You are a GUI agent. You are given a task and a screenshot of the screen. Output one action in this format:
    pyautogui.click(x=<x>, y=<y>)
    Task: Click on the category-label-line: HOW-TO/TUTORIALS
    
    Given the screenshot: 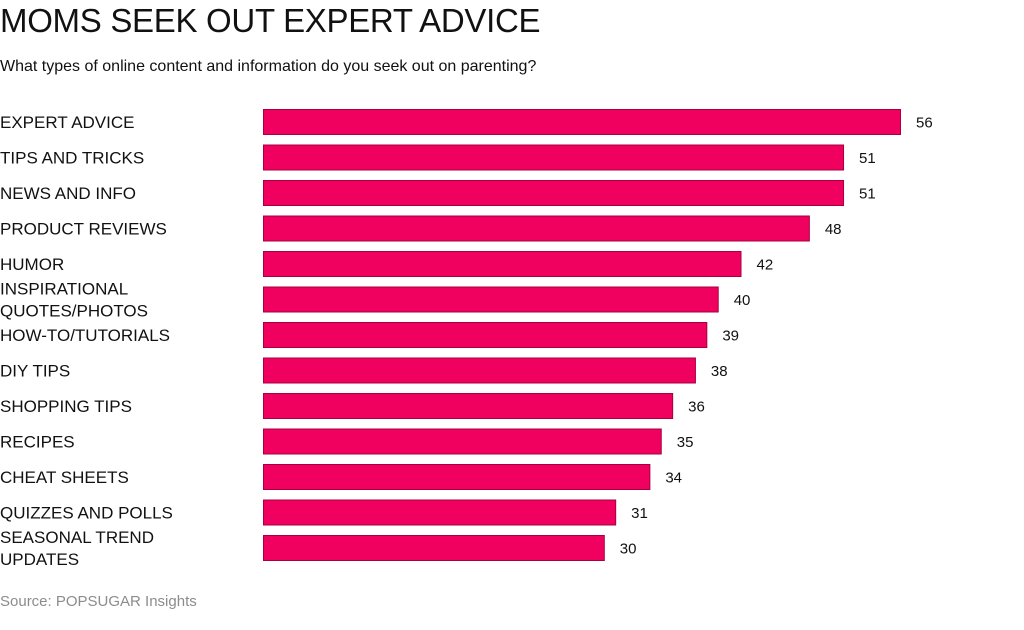 What is the action you would take?
    pyautogui.click(x=85, y=335)
    